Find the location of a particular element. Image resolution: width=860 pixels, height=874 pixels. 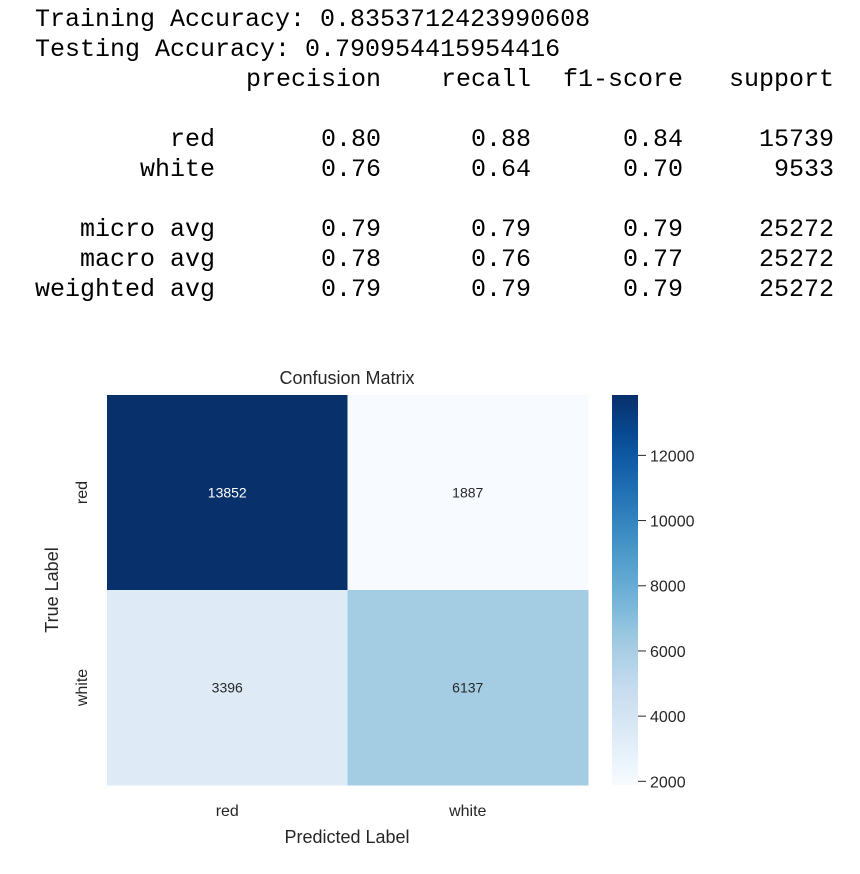

cell-label: 3396 is located at coordinates (227, 688).